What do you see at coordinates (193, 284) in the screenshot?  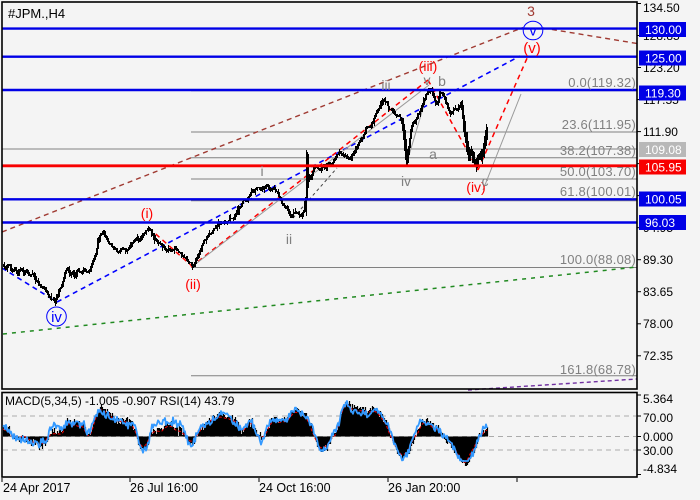 I see `svg-text: (ii)` at bounding box center [193, 284].